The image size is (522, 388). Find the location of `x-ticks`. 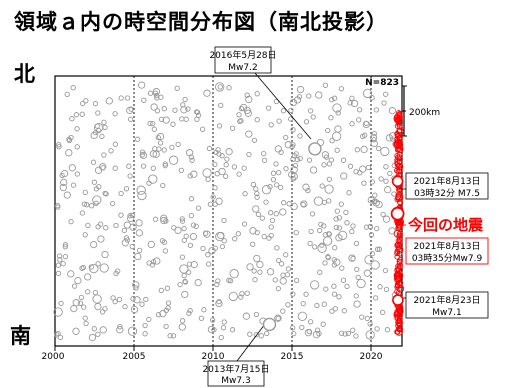

x-ticks is located at coordinates (213, 348).